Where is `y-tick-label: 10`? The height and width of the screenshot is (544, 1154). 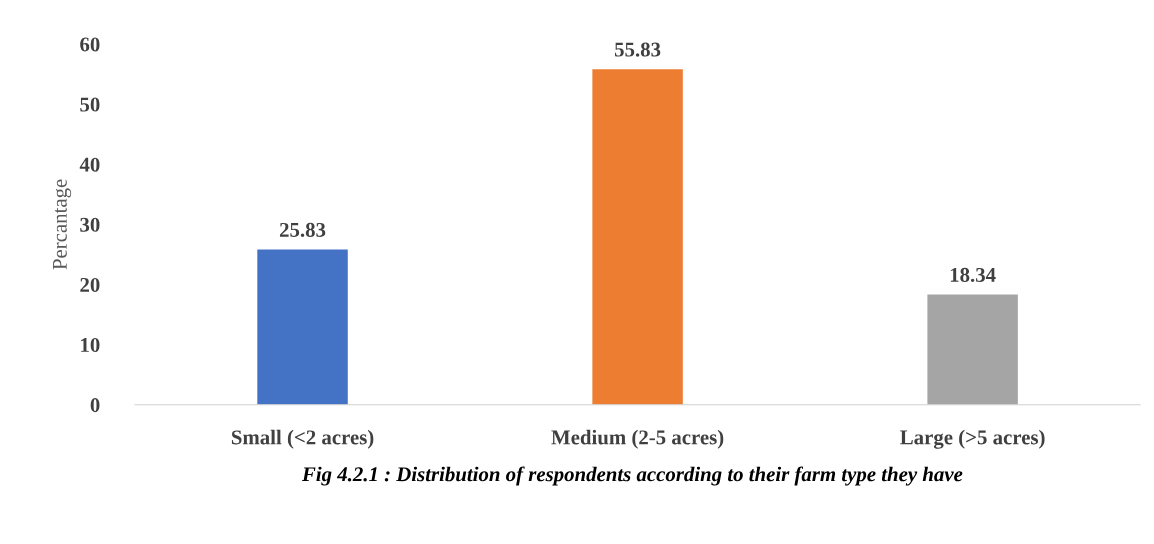 y-tick-label: 10 is located at coordinates (90, 345).